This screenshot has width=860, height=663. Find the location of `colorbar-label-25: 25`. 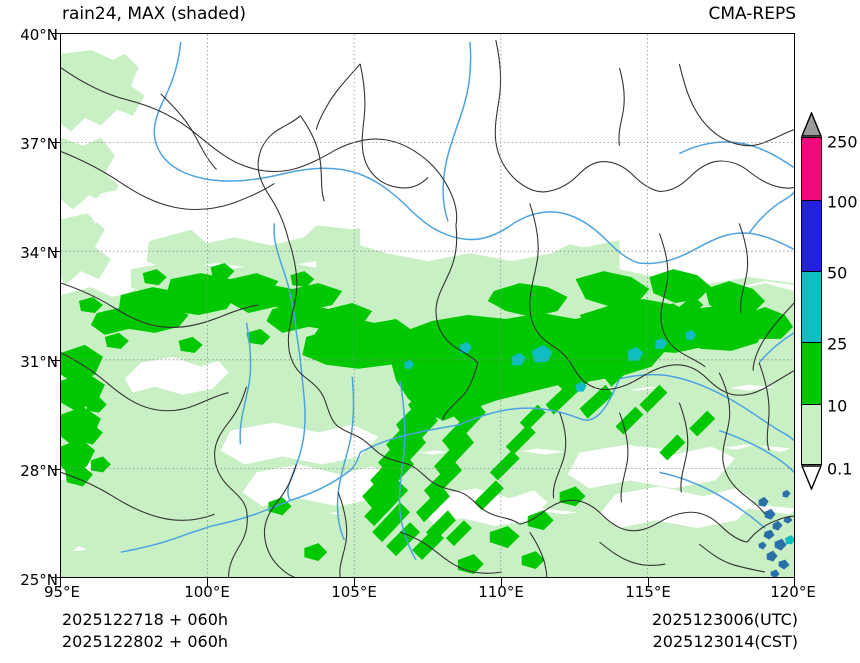

colorbar-label-25: 25 is located at coordinates (837, 344).